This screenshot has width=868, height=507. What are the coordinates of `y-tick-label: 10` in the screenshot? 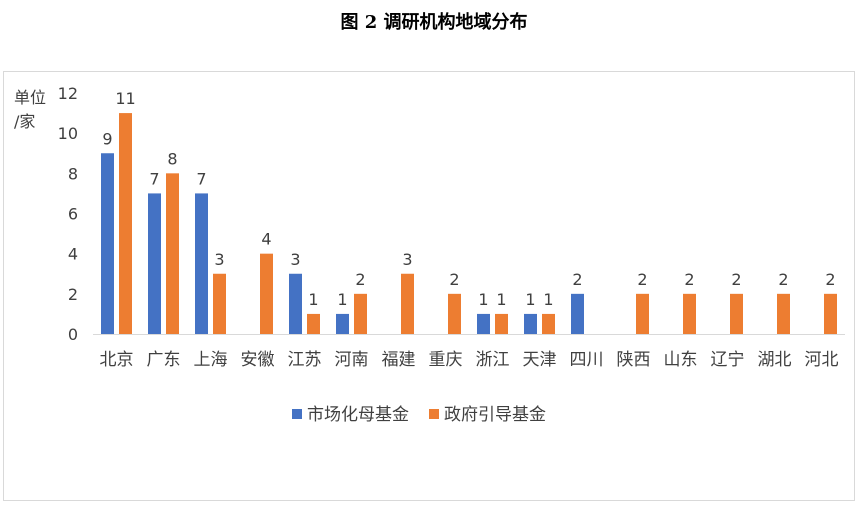 It's located at (68, 133).